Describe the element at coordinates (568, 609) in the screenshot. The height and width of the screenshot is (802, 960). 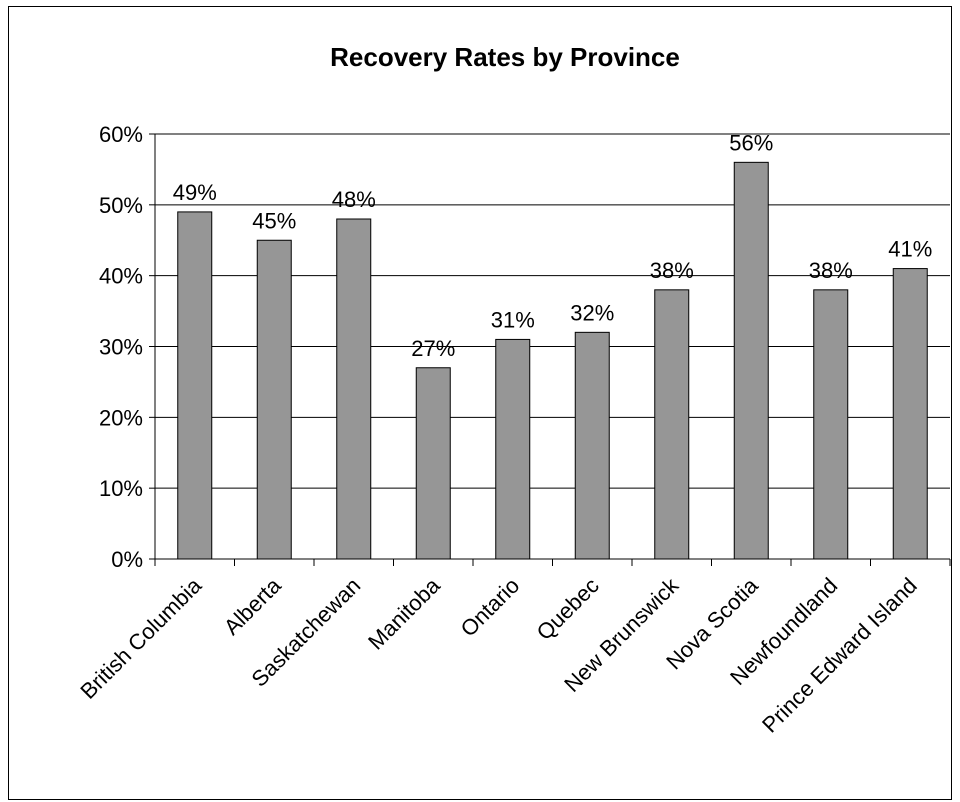
I see `x-tick-label: Quebec` at that location.